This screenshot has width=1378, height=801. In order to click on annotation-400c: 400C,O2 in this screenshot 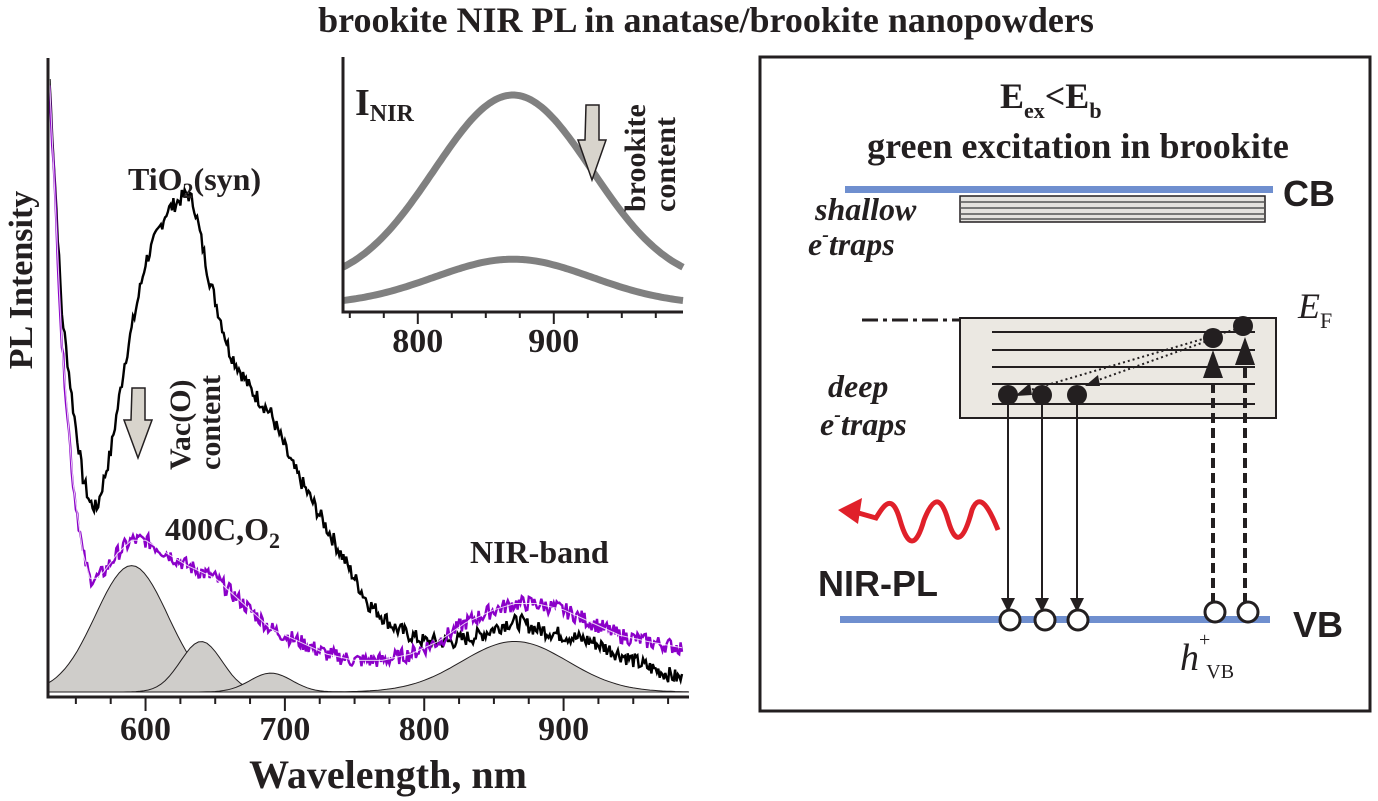, I will do `click(222, 532)`.